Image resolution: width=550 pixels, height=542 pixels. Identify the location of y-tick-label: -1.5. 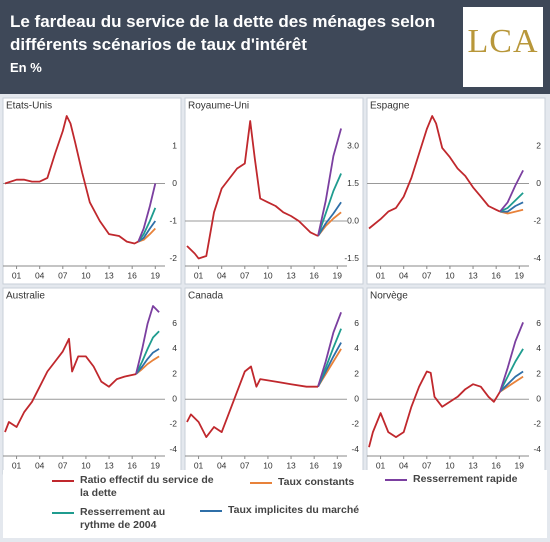
(351, 258).